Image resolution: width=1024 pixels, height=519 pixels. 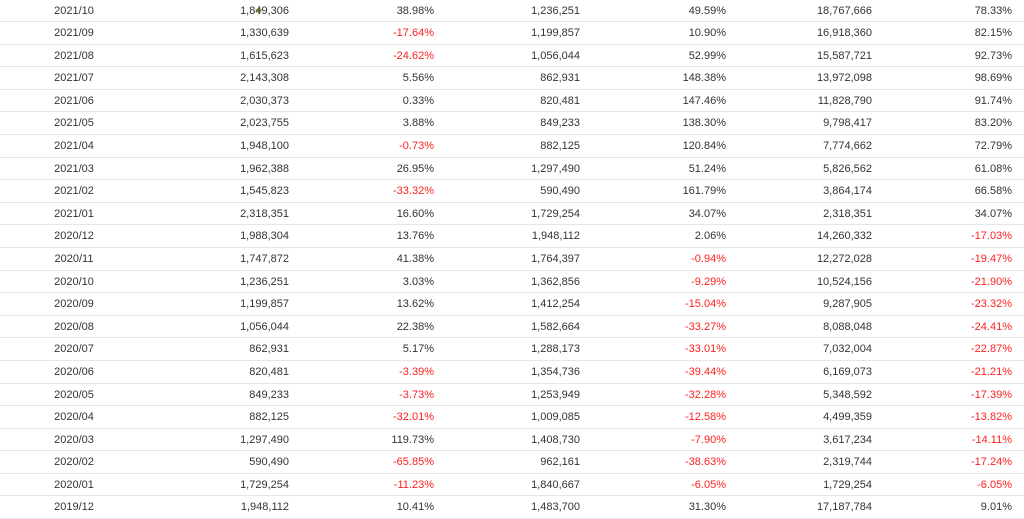 What do you see at coordinates (991, 394) in the screenshot?
I see `value-cell-6: -17.39%` at bounding box center [991, 394].